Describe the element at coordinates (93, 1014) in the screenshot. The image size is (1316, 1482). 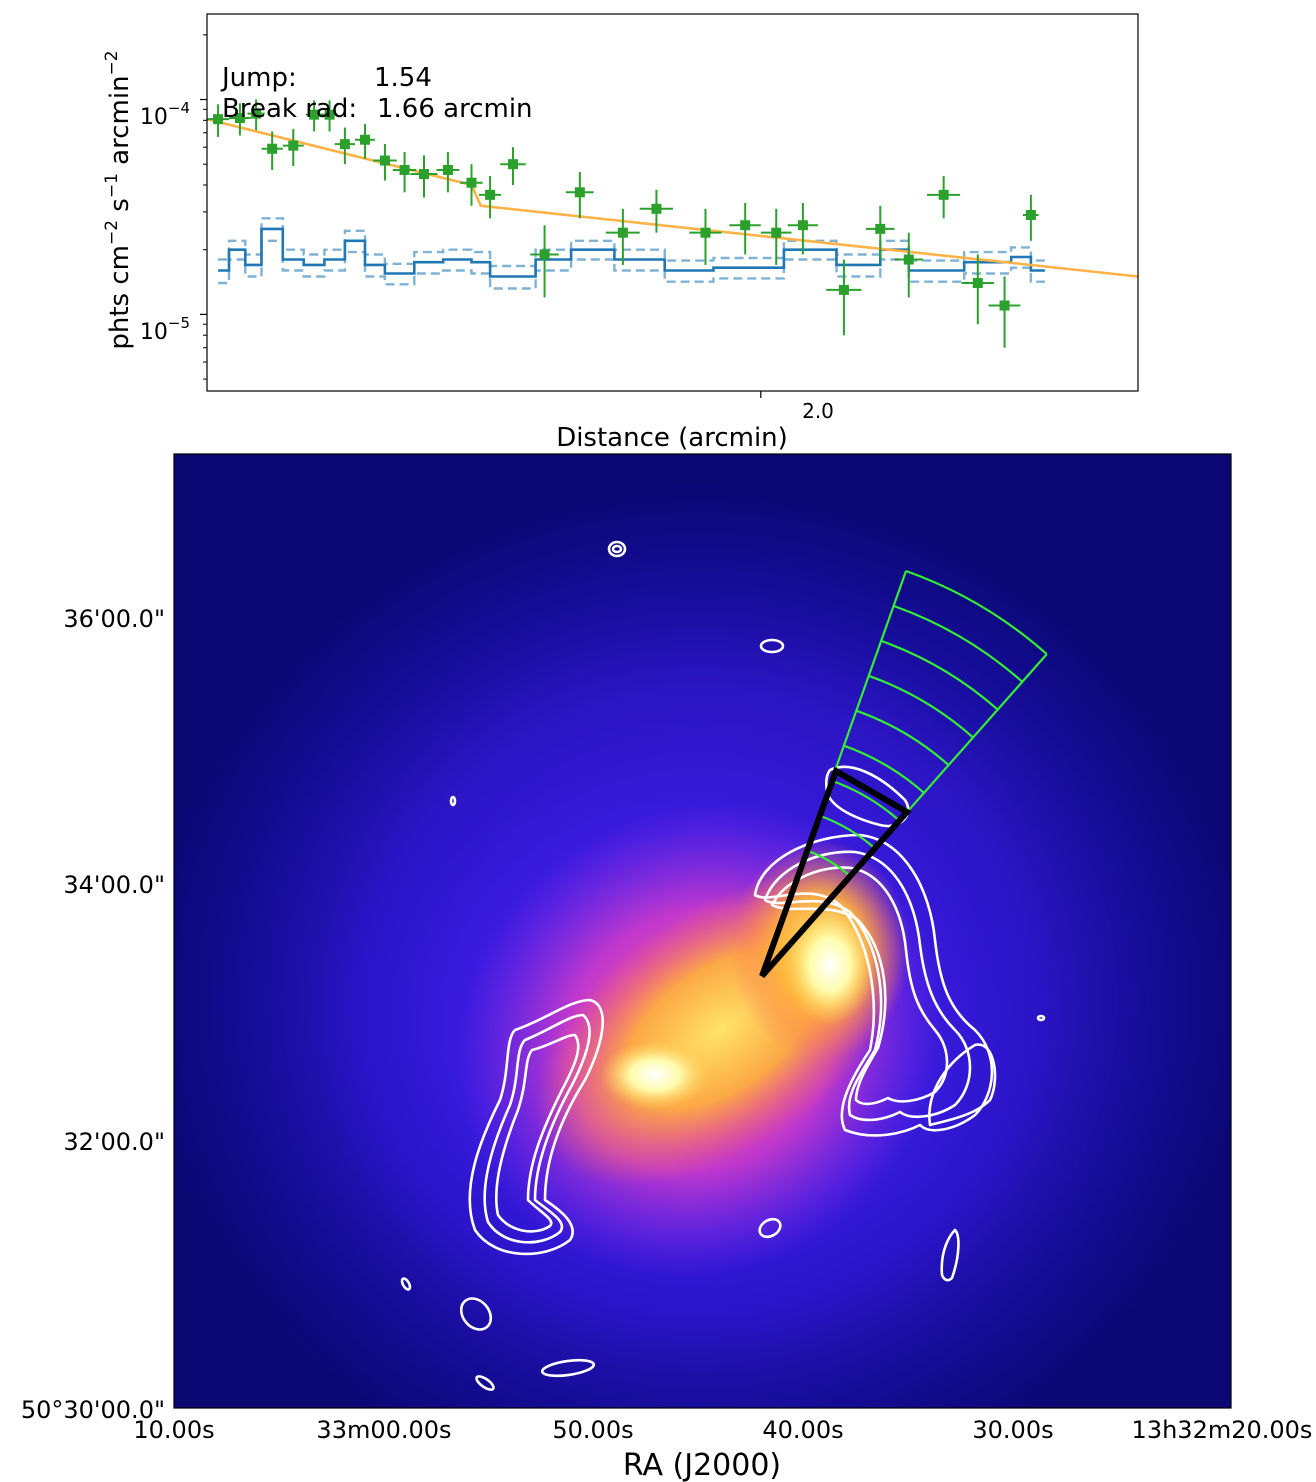
I see `dec-tick-labels: 50°30'00.0" 32'00.0" 34'00.0" 36'00.0"` at that location.